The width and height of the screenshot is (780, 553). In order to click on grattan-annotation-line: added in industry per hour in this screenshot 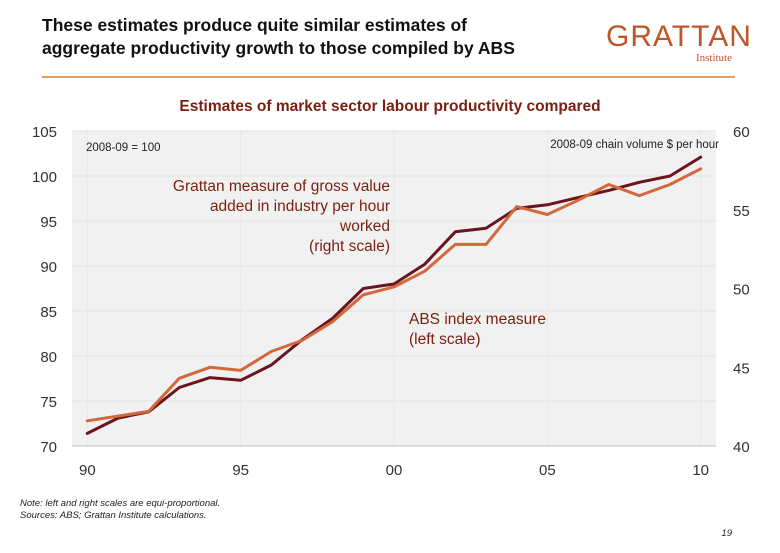, I will do `click(300, 206)`.